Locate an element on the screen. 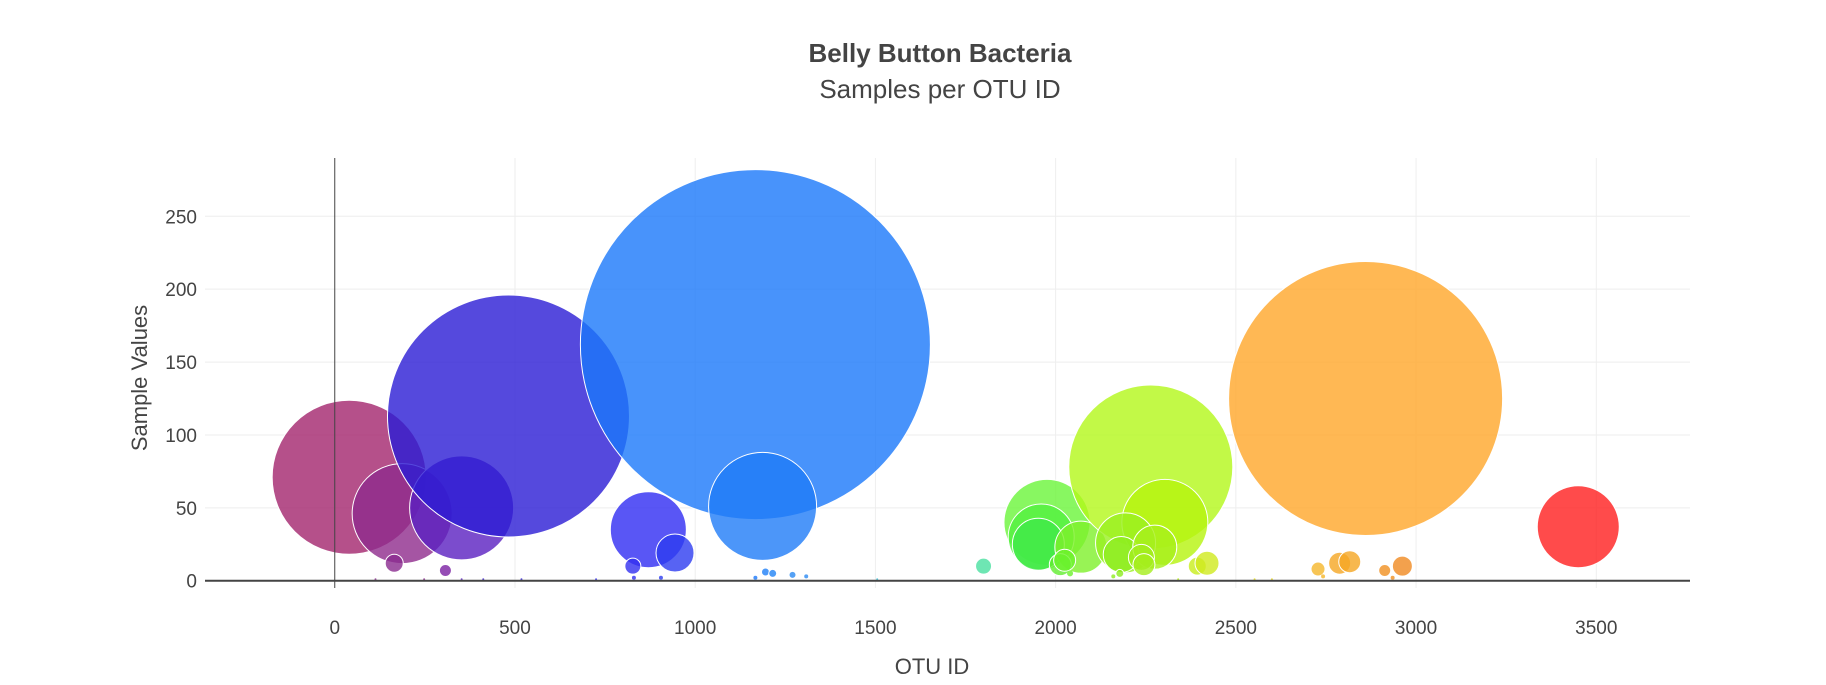 The height and width of the screenshot is (685, 1826). x-tick-label: 500 is located at coordinates (515, 628).